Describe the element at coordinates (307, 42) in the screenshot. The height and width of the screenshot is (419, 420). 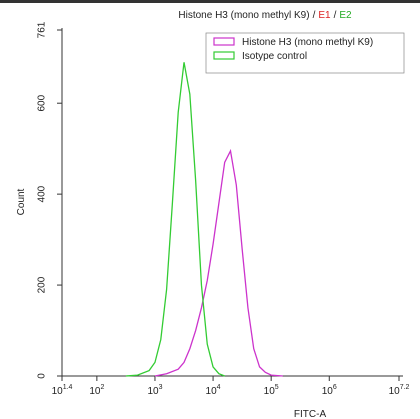
I see `legend-label: Histone H3 (mono methyl K9)` at that location.